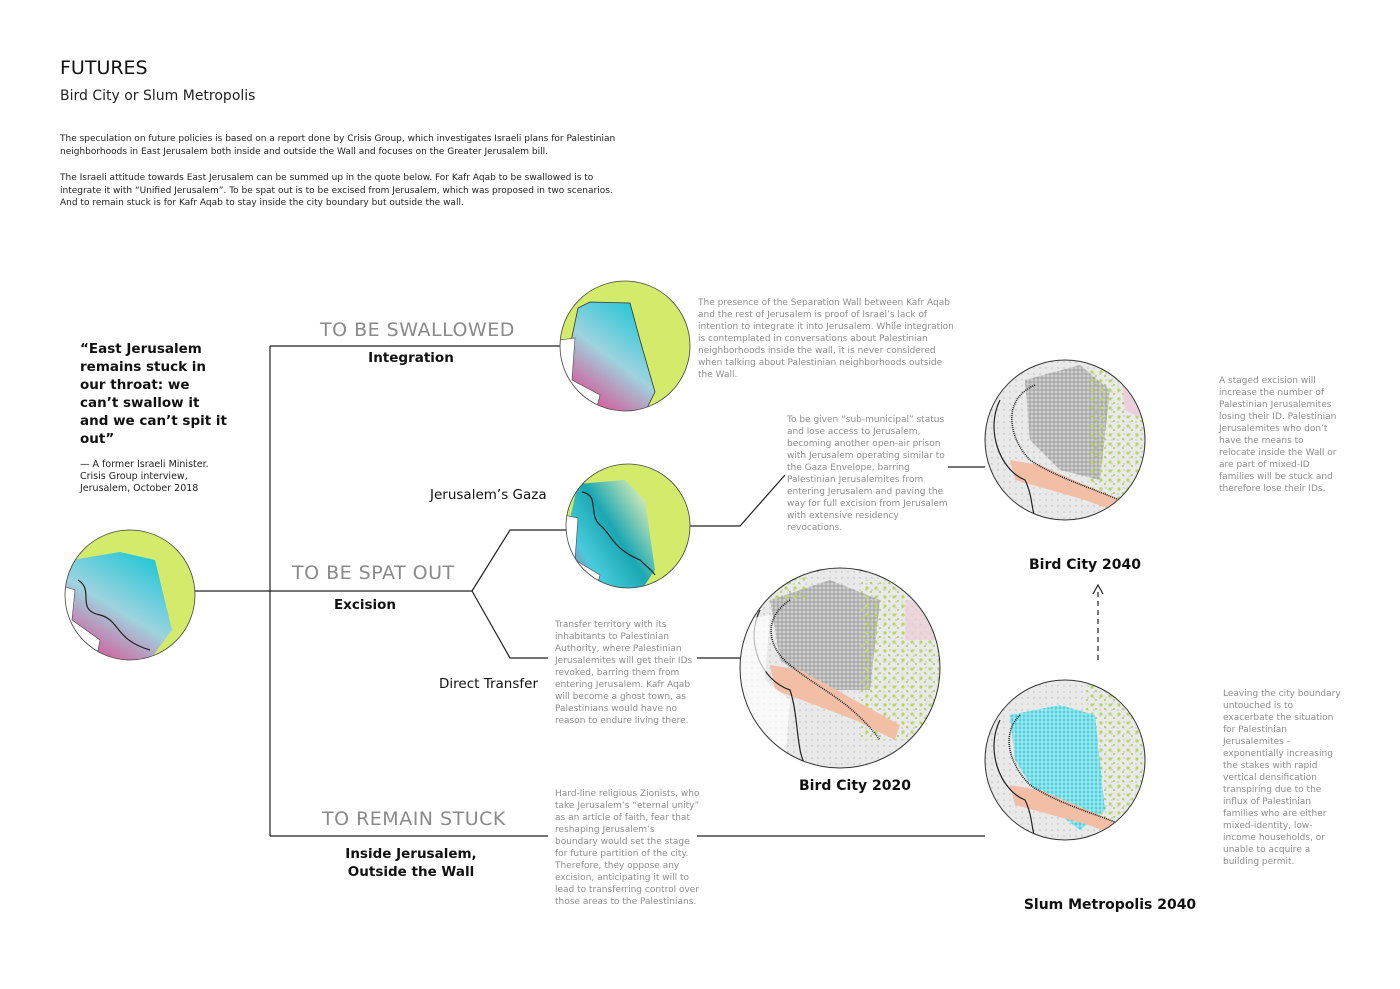 The width and height of the screenshot is (1400, 989). What do you see at coordinates (1085, 565) in the screenshot?
I see `caption-bird-city-2040: Bird City 2040` at bounding box center [1085, 565].